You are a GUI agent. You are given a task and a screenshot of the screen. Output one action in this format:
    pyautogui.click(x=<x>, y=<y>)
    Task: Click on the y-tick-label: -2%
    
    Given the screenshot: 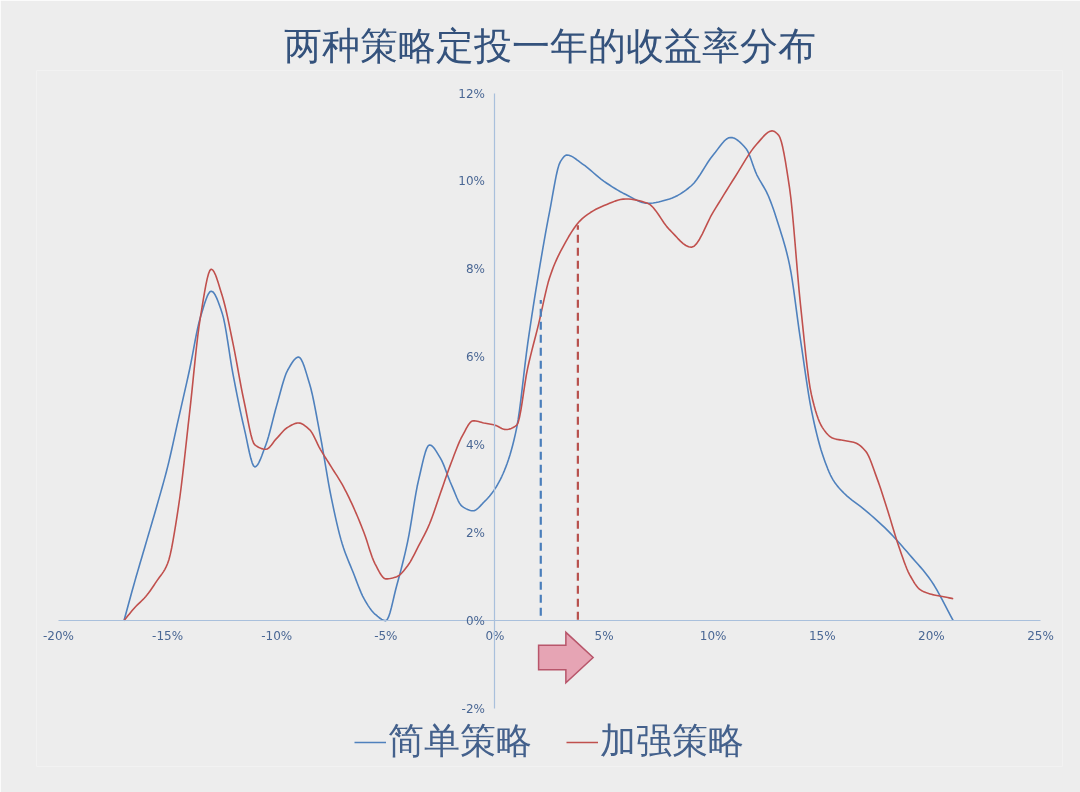 What is the action you would take?
    pyautogui.click(x=473, y=708)
    